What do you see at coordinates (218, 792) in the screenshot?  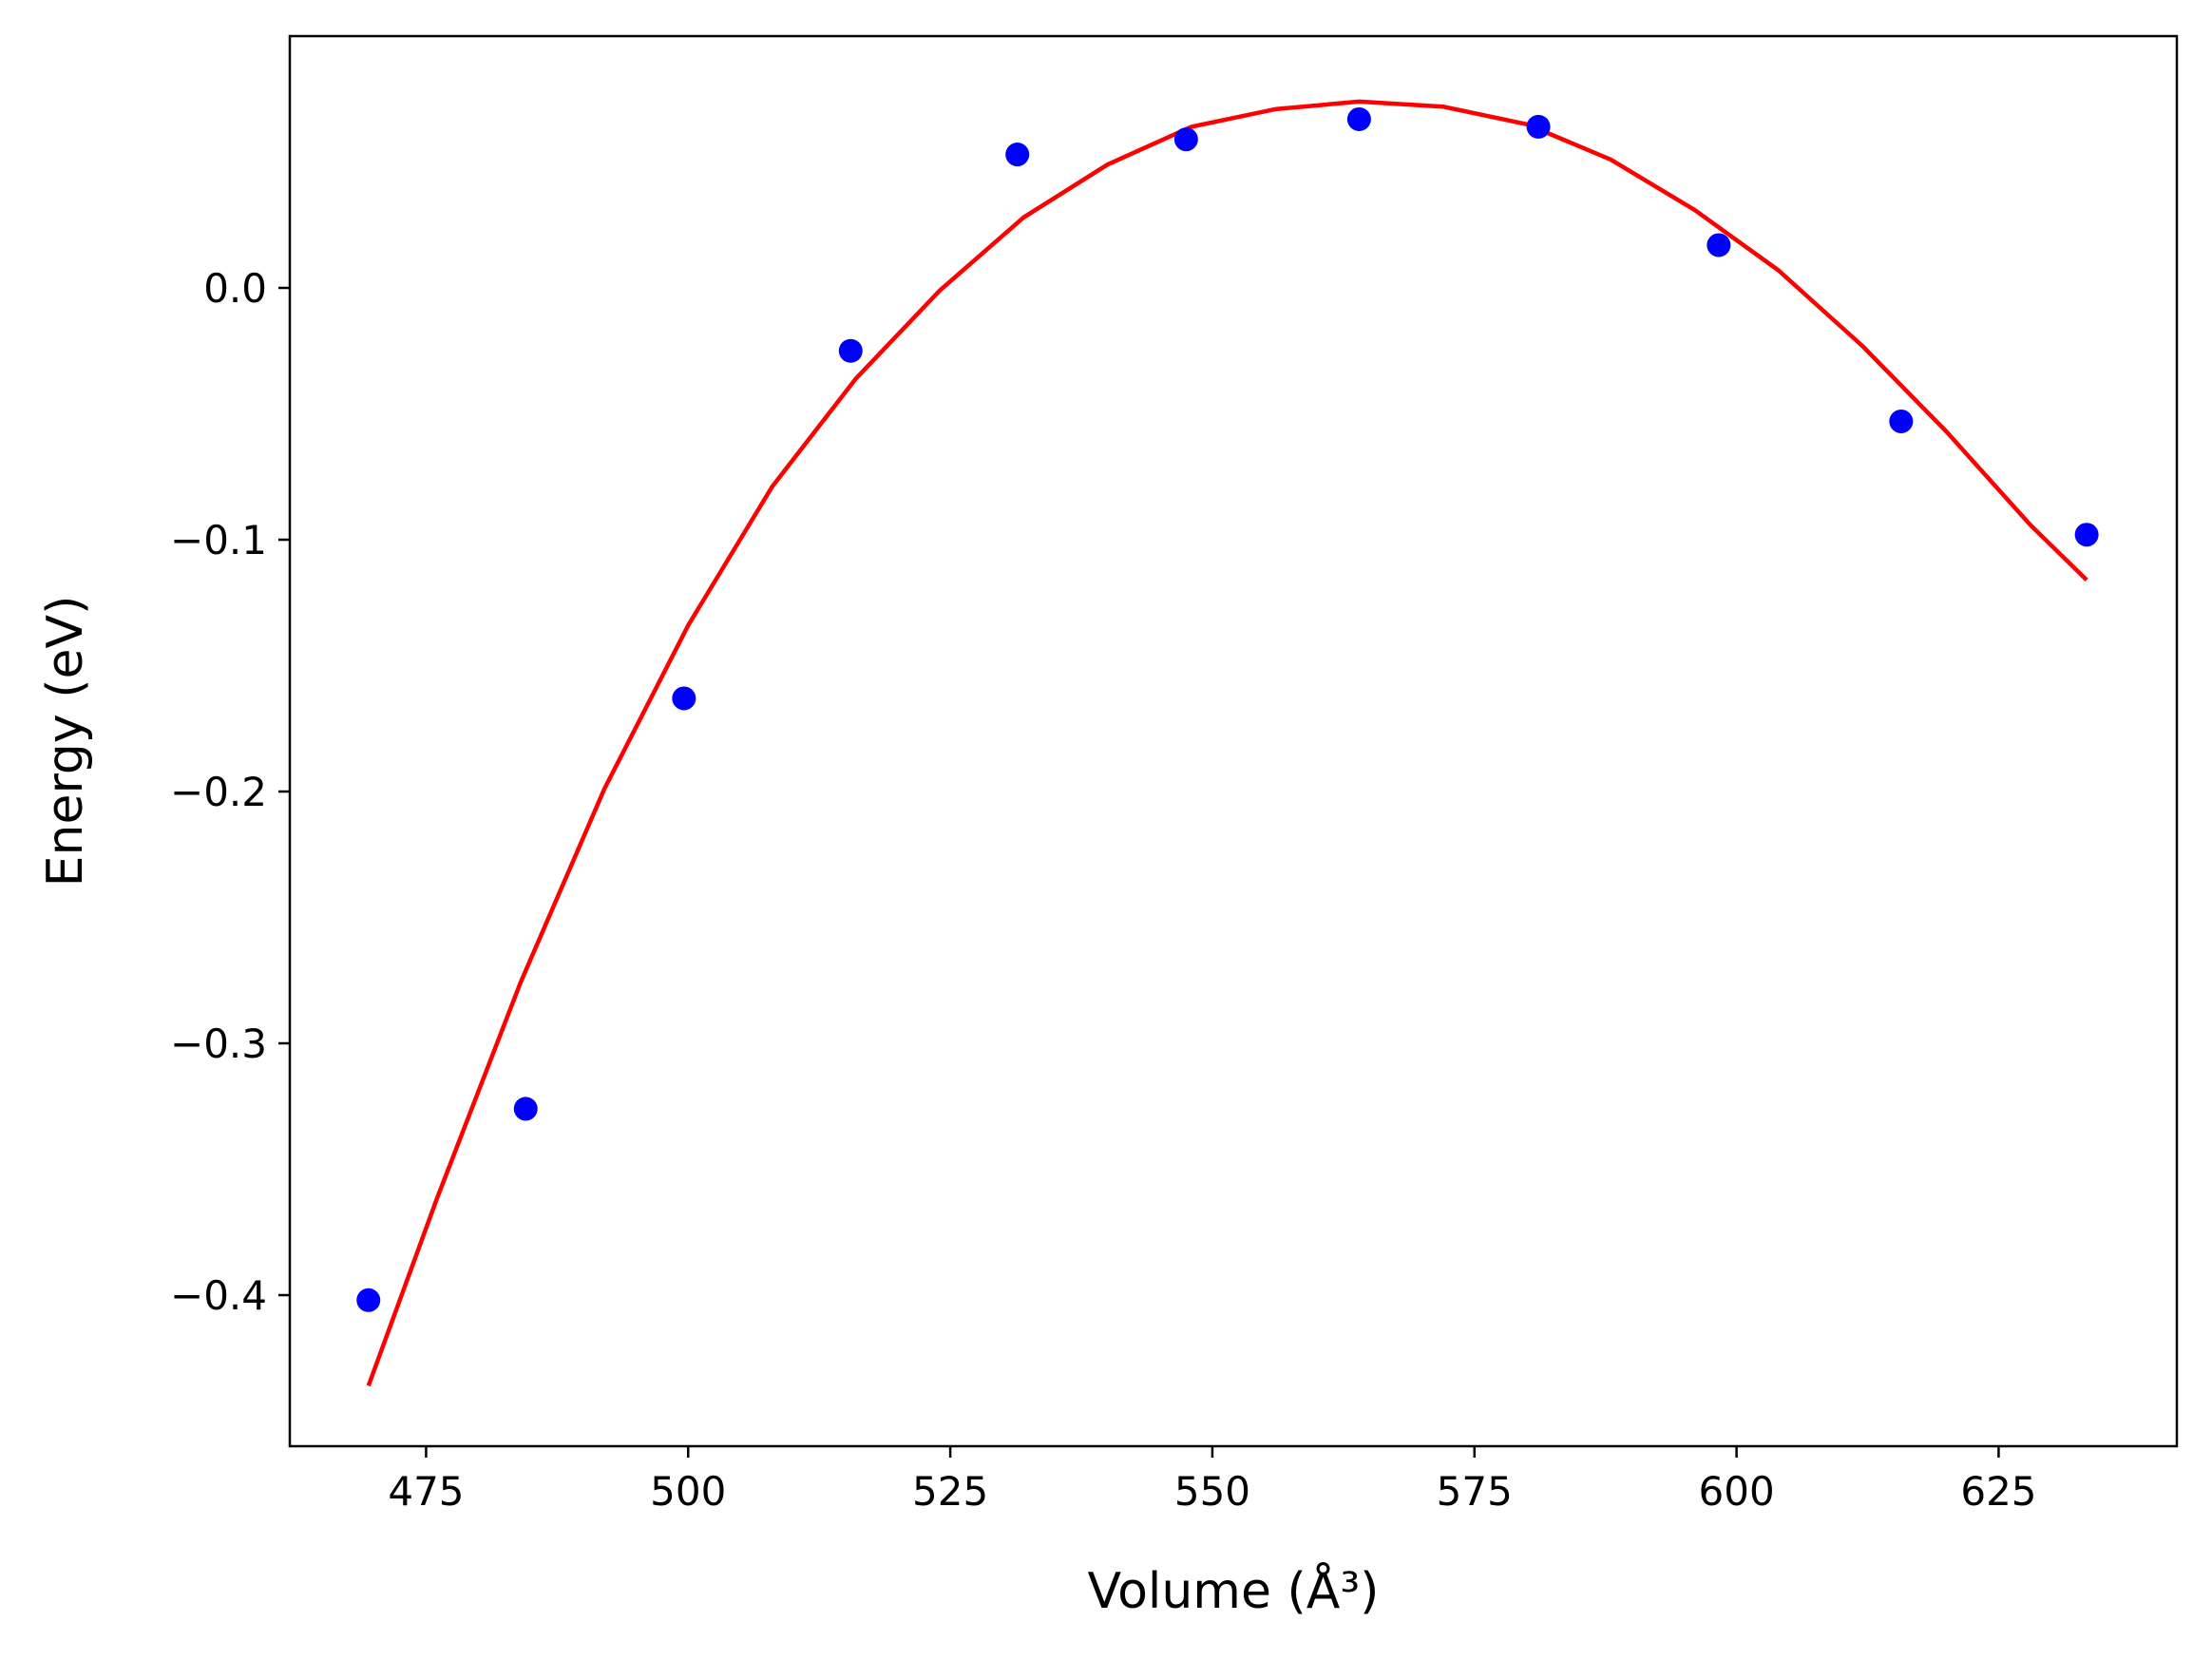 I see `y-tick-label: −0.2` at bounding box center [218, 792].